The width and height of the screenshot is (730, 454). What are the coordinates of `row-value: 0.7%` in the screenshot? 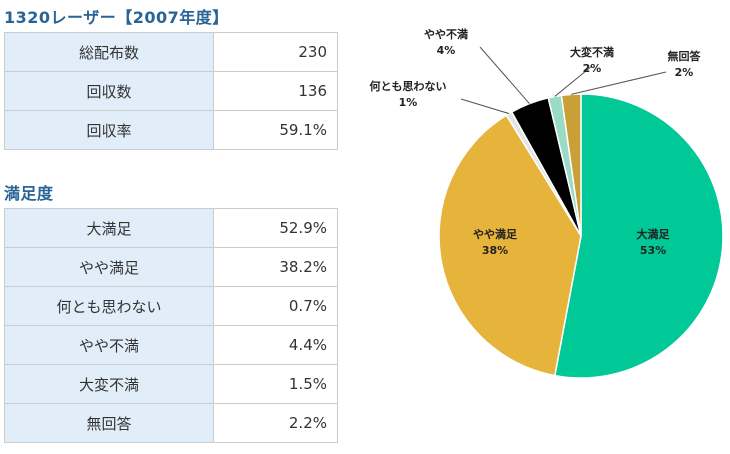 It's located at (275, 306).